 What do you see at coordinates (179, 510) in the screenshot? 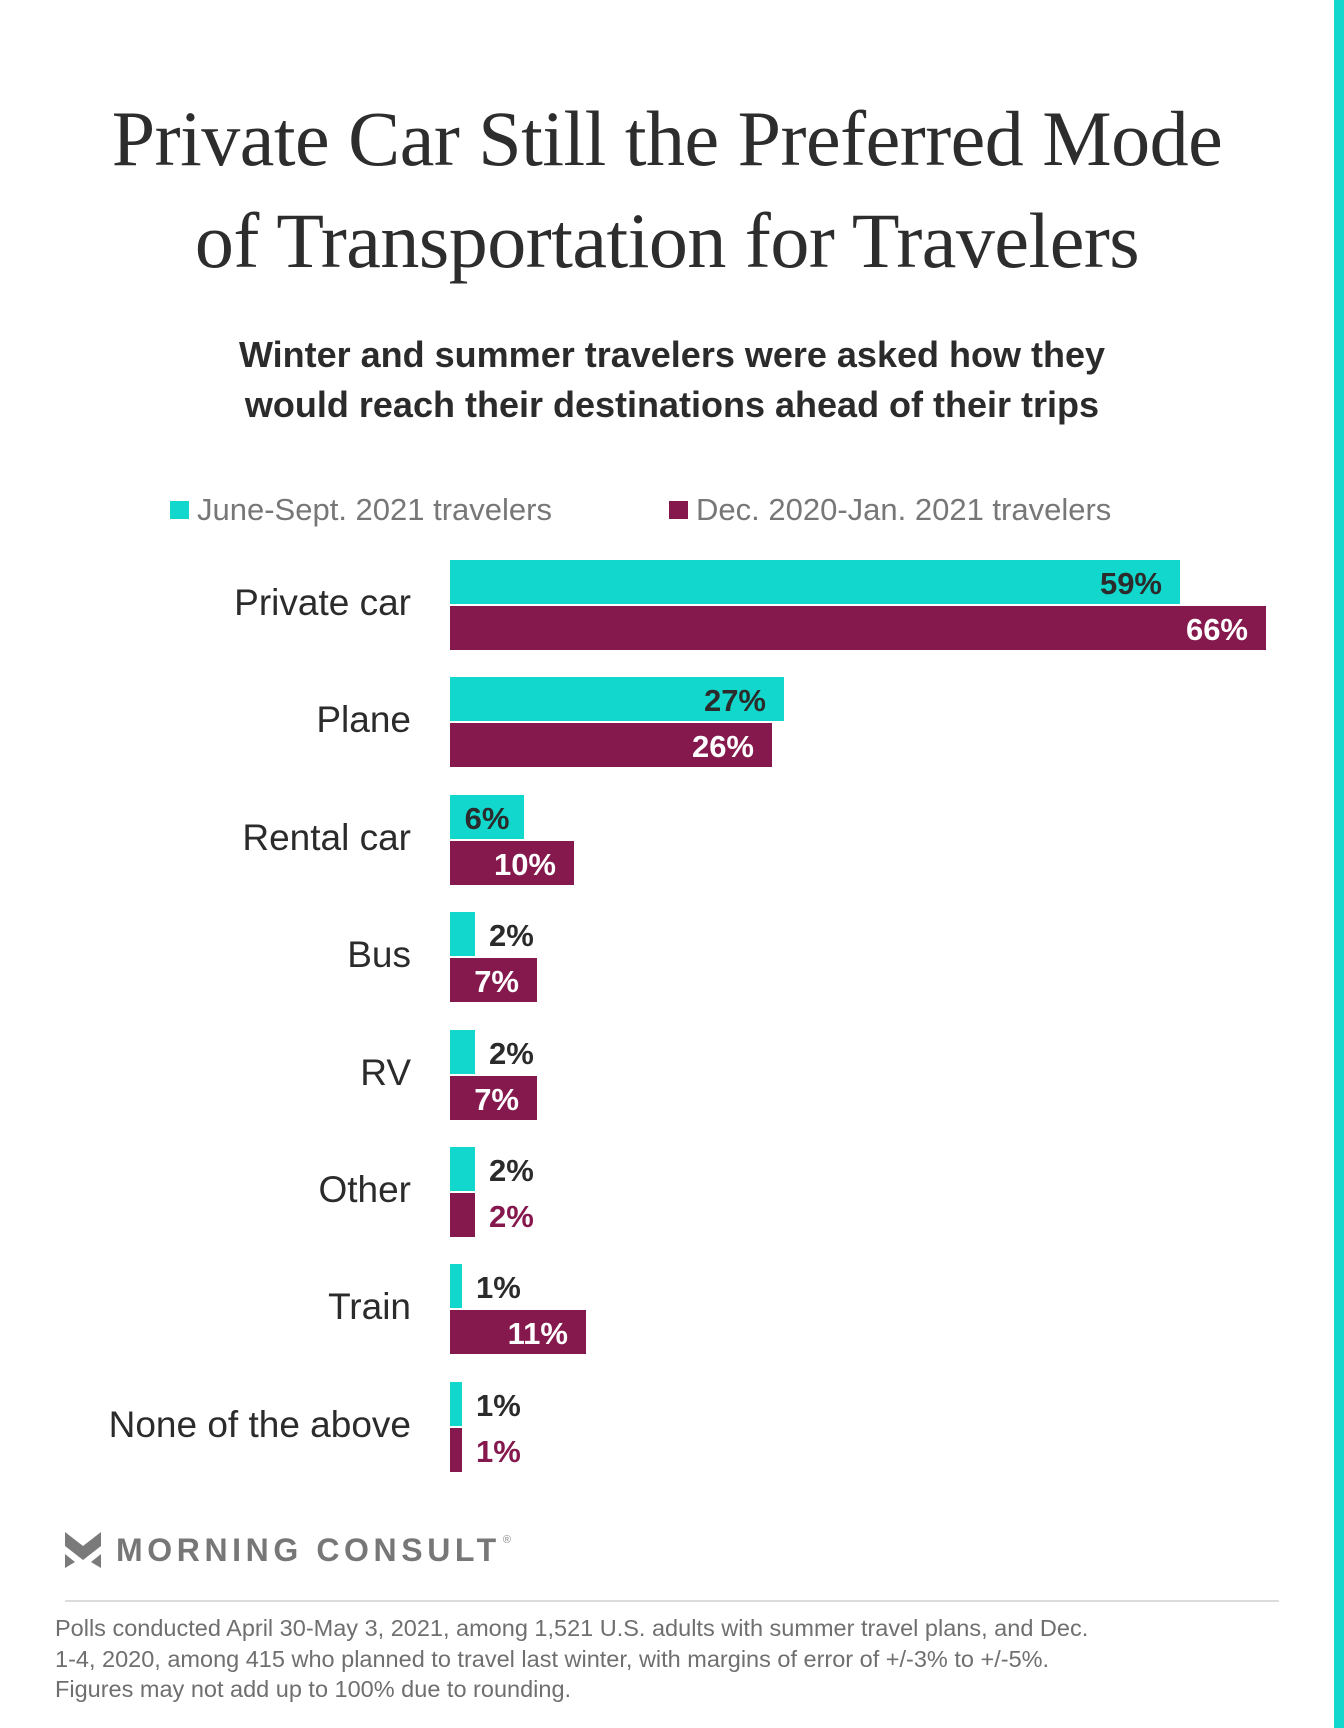
I see `legend-swatch-summer` at bounding box center [179, 510].